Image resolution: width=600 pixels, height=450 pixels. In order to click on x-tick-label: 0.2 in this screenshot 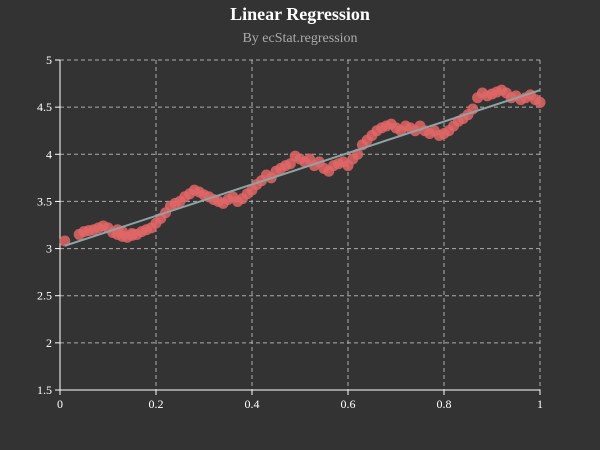, I will do `click(156, 404)`.